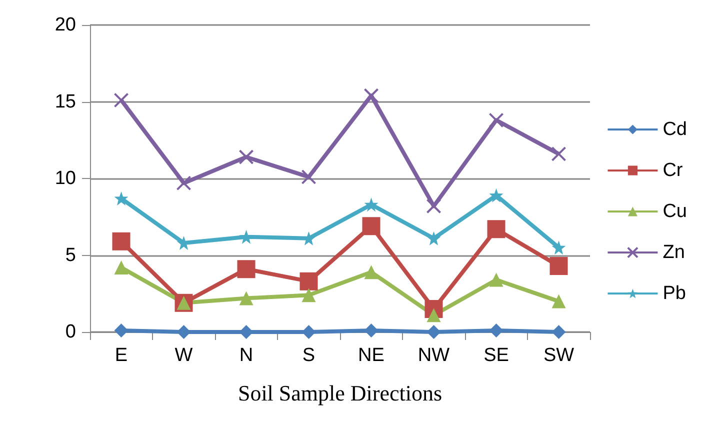 The height and width of the screenshot is (423, 704). I want to click on y-tick-label: 10, so click(65, 178).